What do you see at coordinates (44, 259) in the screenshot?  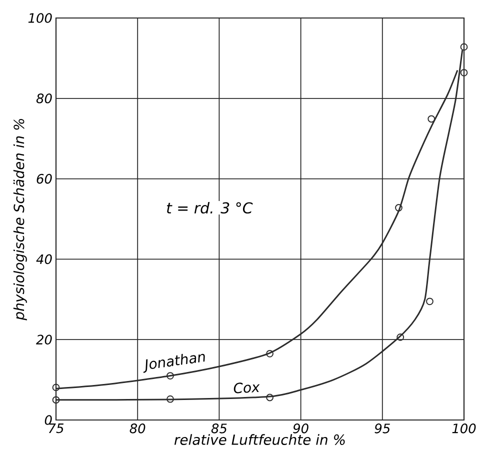 I see `y-tick-label: 40` at bounding box center [44, 259].